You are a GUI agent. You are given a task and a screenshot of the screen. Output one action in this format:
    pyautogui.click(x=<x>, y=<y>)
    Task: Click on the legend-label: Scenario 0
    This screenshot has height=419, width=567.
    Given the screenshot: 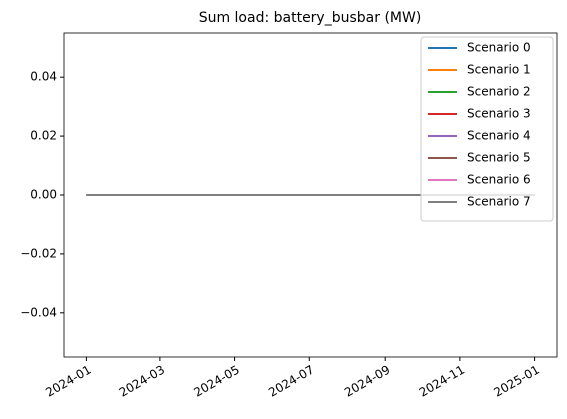 What is the action you would take?
    pyautogui.click(x=499, y=48)
    